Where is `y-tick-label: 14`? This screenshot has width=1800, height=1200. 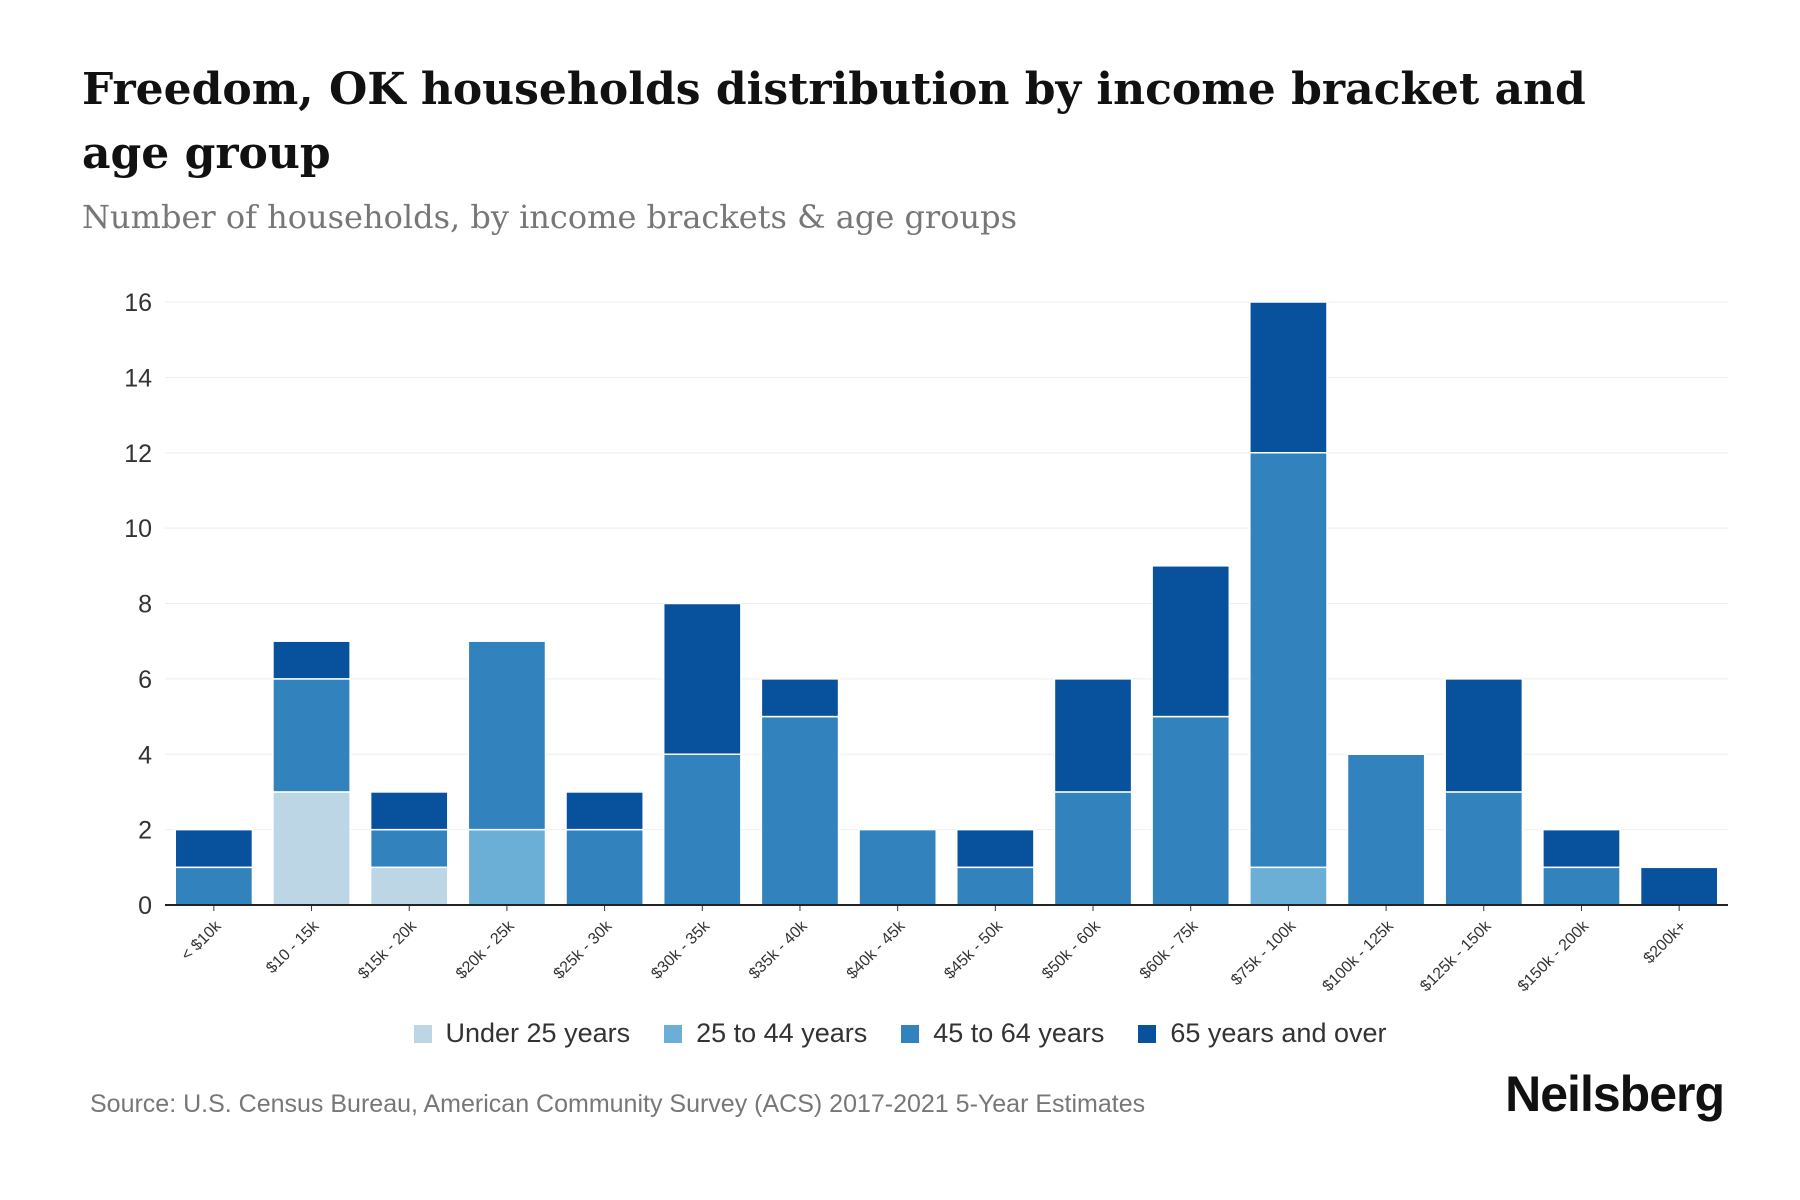 y-tick-label: 14 is located at coordinates (138, 378).